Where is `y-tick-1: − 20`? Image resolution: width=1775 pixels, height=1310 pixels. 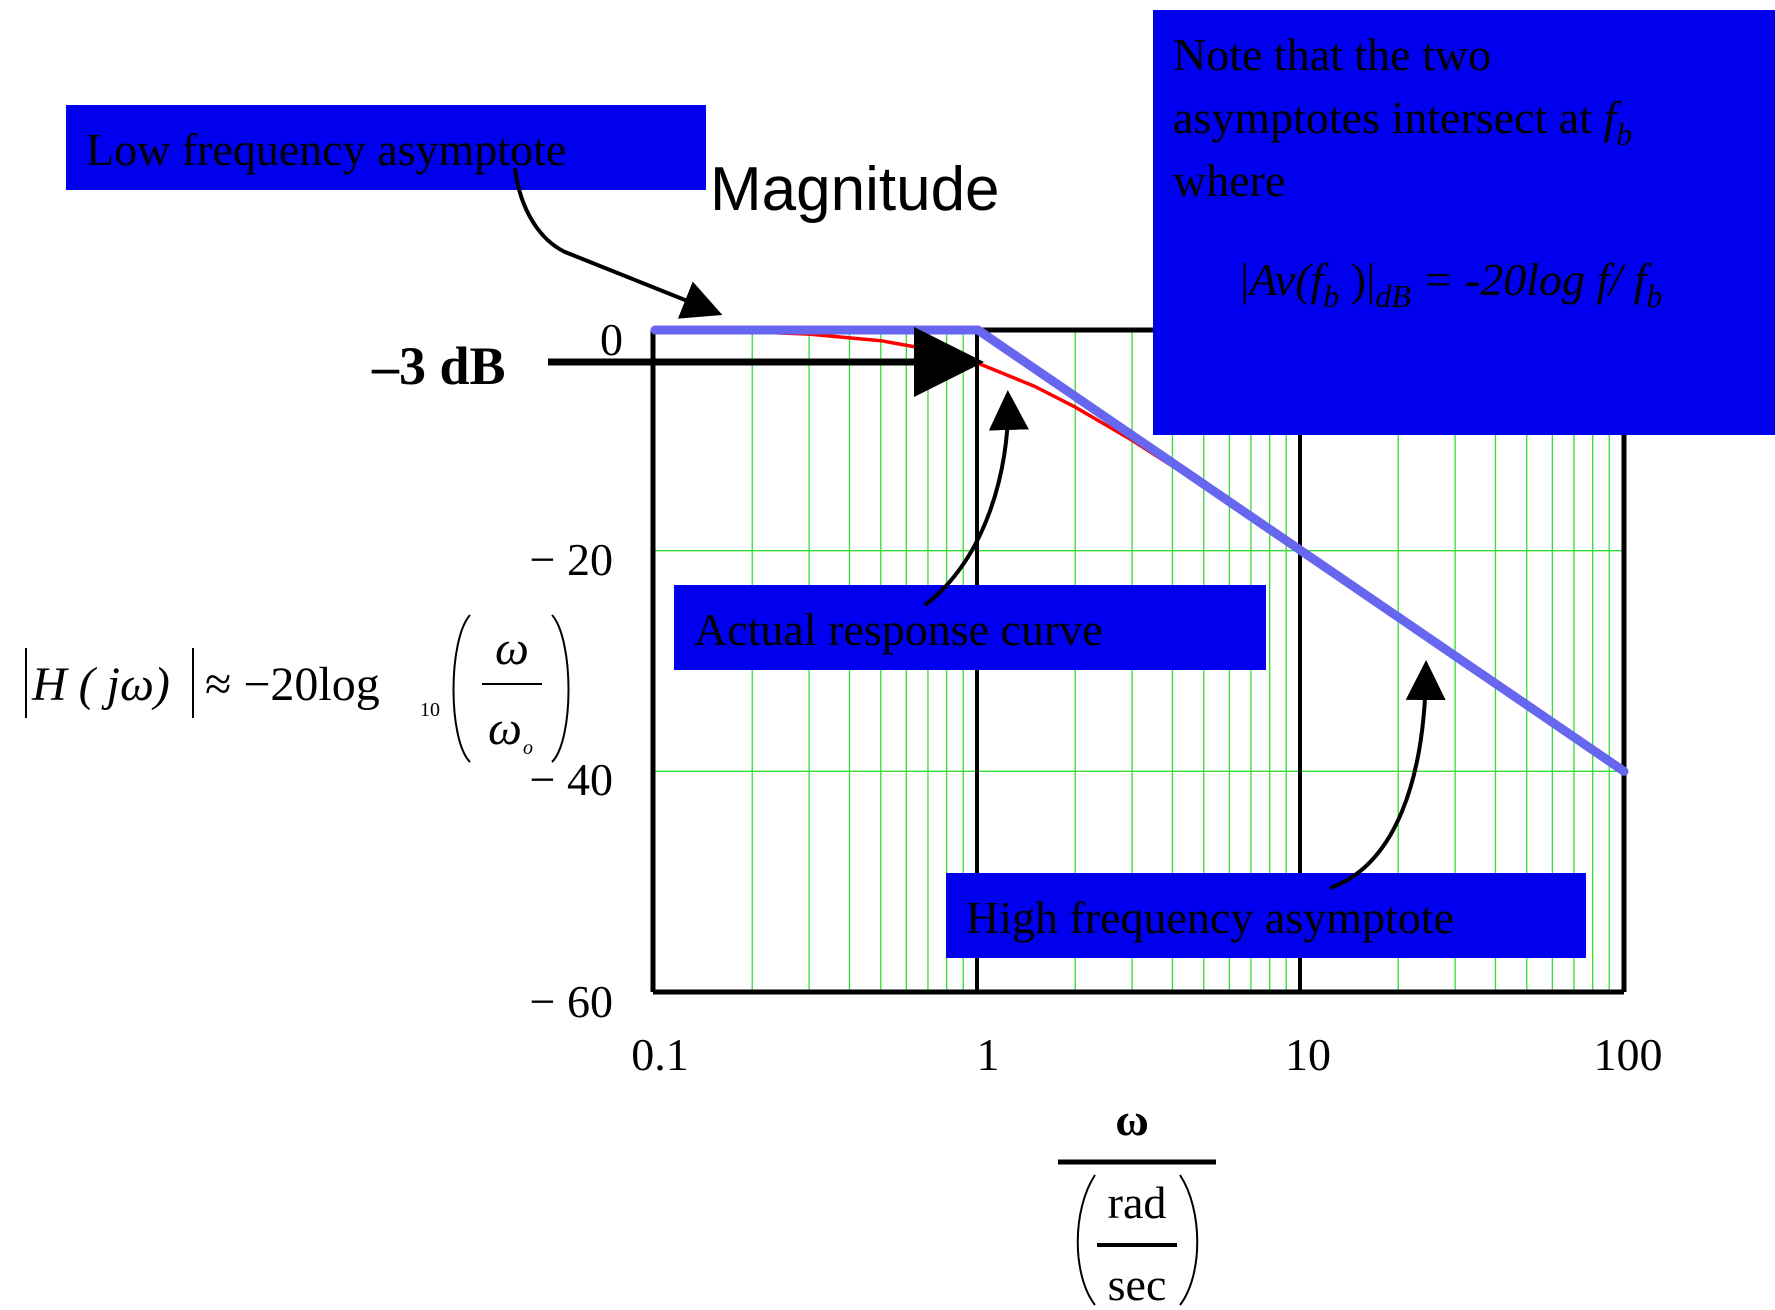
y-tick-1: − 20 is located at coordinates (571, 559).